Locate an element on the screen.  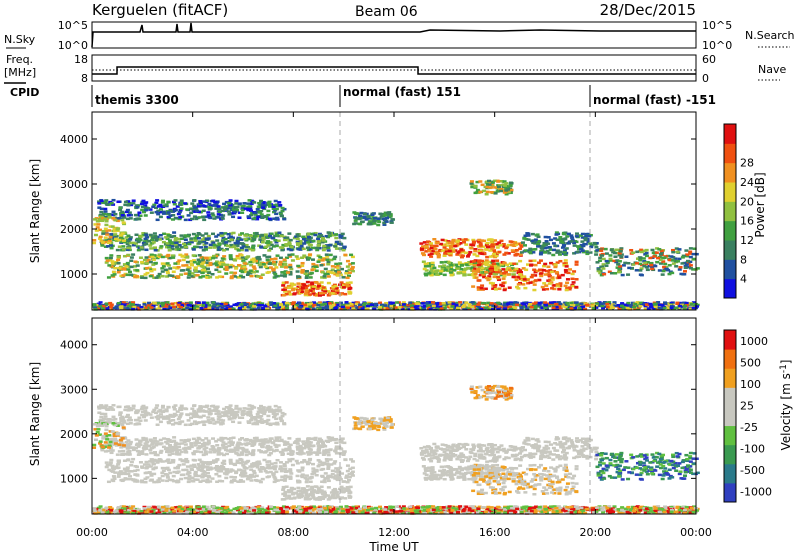
nsky-tick-top: 10^5 is located at coordinates (73, 25).